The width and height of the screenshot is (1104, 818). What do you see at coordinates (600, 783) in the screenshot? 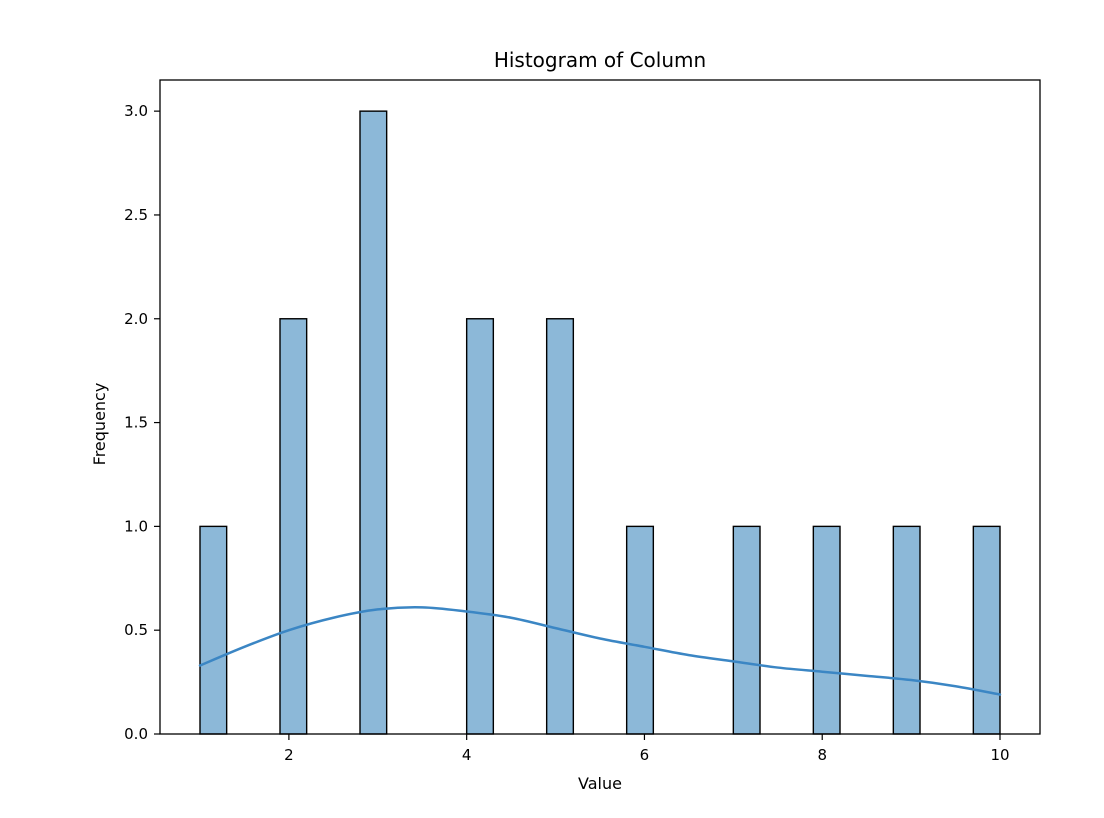
I see `x-axis-label: Value` at bounding box center [600, 783].